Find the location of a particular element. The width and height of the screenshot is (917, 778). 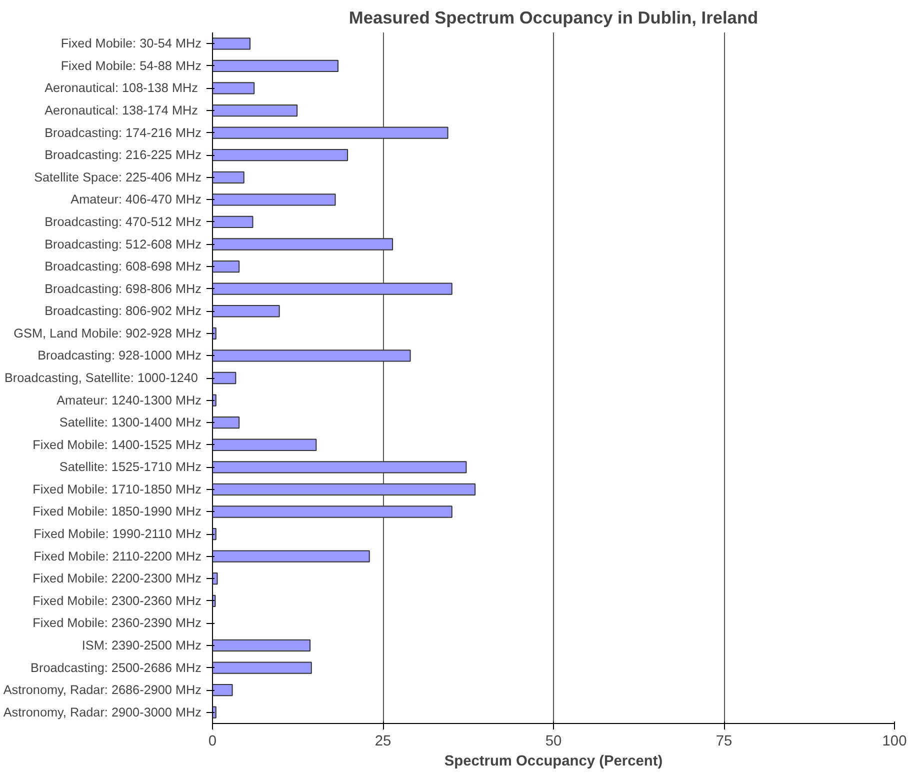

y-tick-label: Fixed Mobile: 2300-2360 MHz is located at coordinates (117, 601).